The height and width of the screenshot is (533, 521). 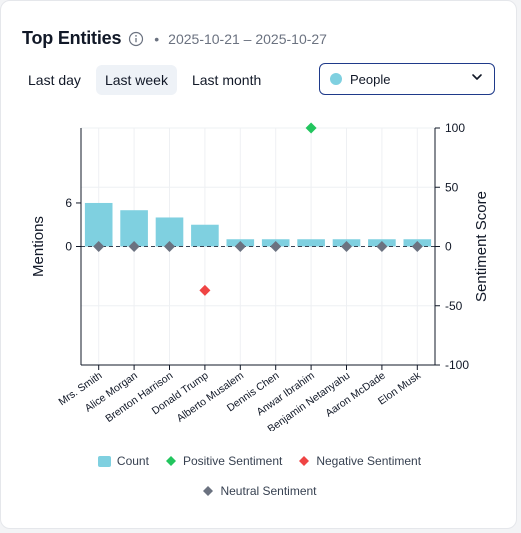 What do you see at coordinates (454, 306) in the screenshot?
I see `y2-tick-label: -50` at bounding box center [454, 306].